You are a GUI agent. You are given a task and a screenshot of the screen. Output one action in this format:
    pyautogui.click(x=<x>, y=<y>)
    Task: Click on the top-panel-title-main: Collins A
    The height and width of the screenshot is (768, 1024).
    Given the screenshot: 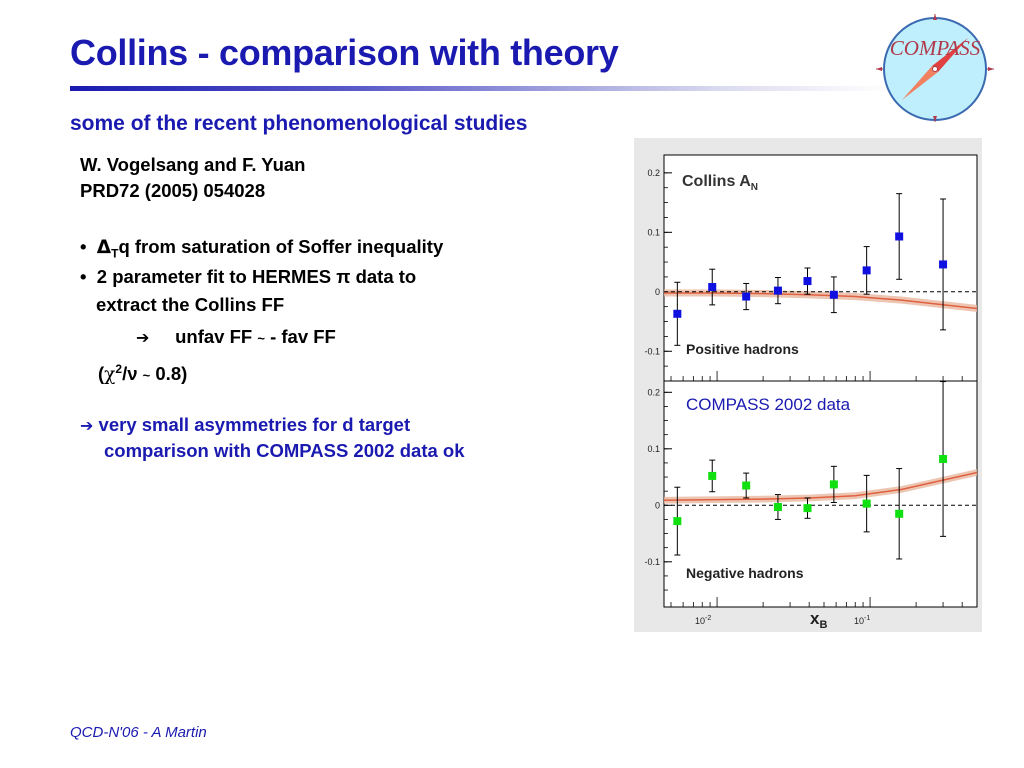 What is the action you would take?
    pyautogui.click(x=716, y=181)
    